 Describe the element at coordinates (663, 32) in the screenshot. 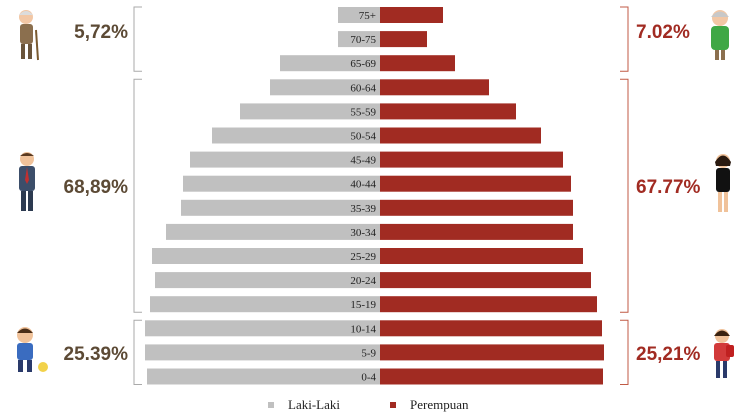

I see `elderly-female-percent: 7.02%` at that location.